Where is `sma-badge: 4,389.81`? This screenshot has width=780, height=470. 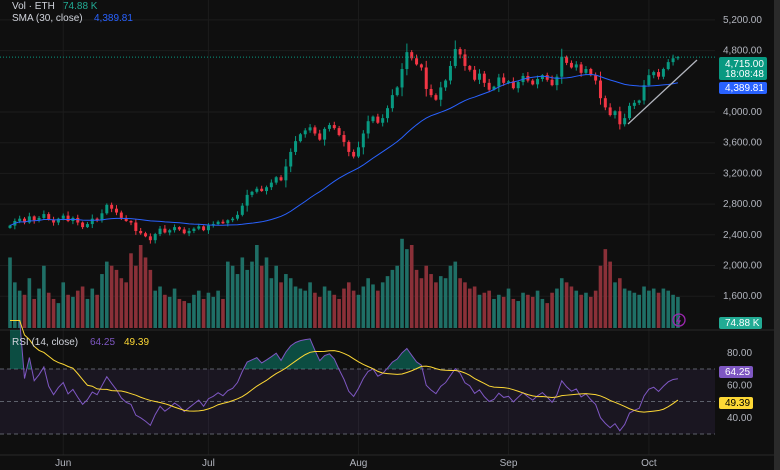 sma-badge: 4,389.81 is located at coordinates (743, 88).